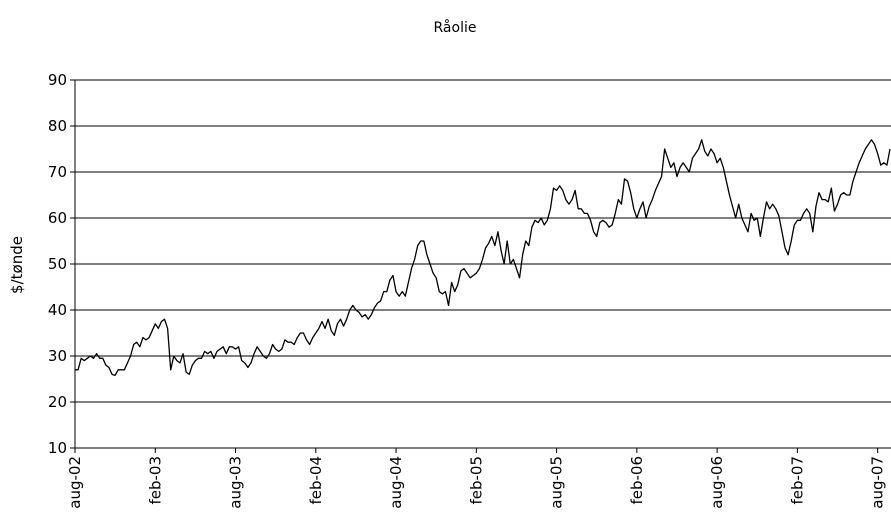  What do you see at coordinates (57, 402) in the screenshot?
I see `y-tick-label: 20` at bounding box center [57, 402].